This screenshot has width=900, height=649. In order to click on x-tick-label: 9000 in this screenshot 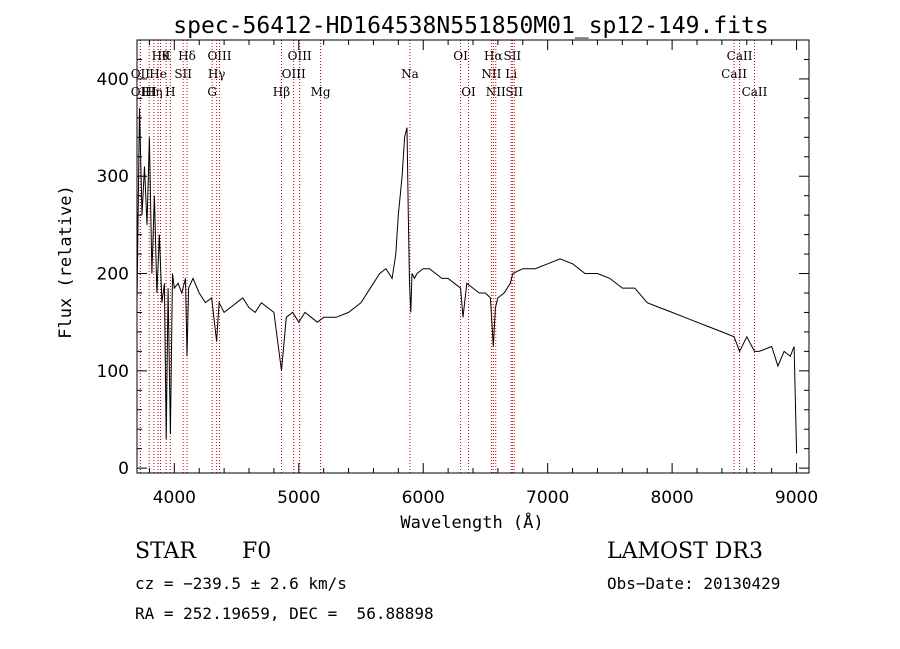, I will do `click(796, 498)`.